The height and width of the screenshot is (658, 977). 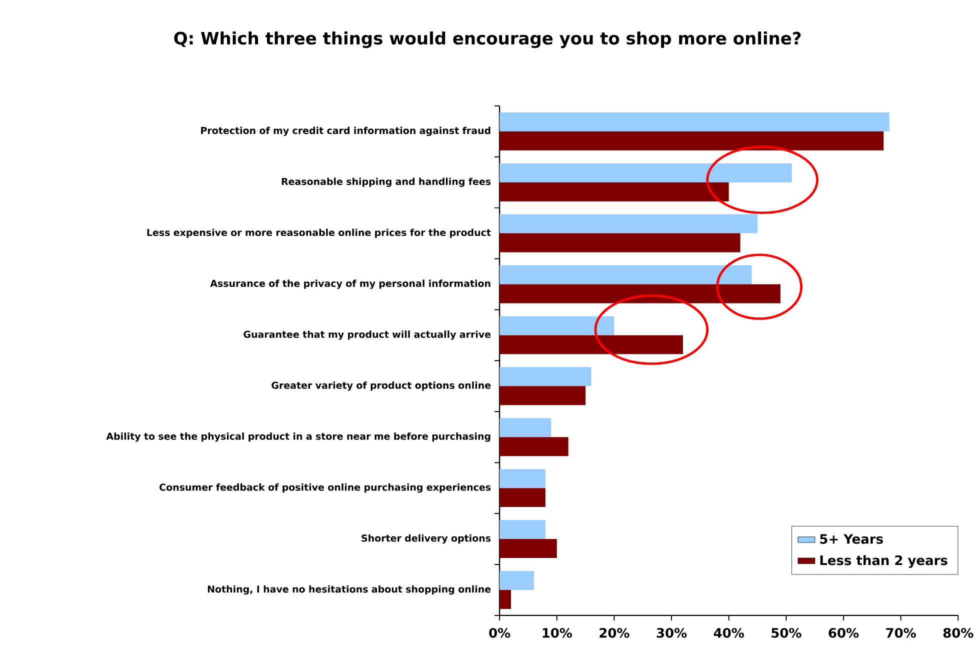 What do you see at coordinates (958, 633) in the screenshot?
I see `x-tick-label: 80%` at bounding box center [958, 633].